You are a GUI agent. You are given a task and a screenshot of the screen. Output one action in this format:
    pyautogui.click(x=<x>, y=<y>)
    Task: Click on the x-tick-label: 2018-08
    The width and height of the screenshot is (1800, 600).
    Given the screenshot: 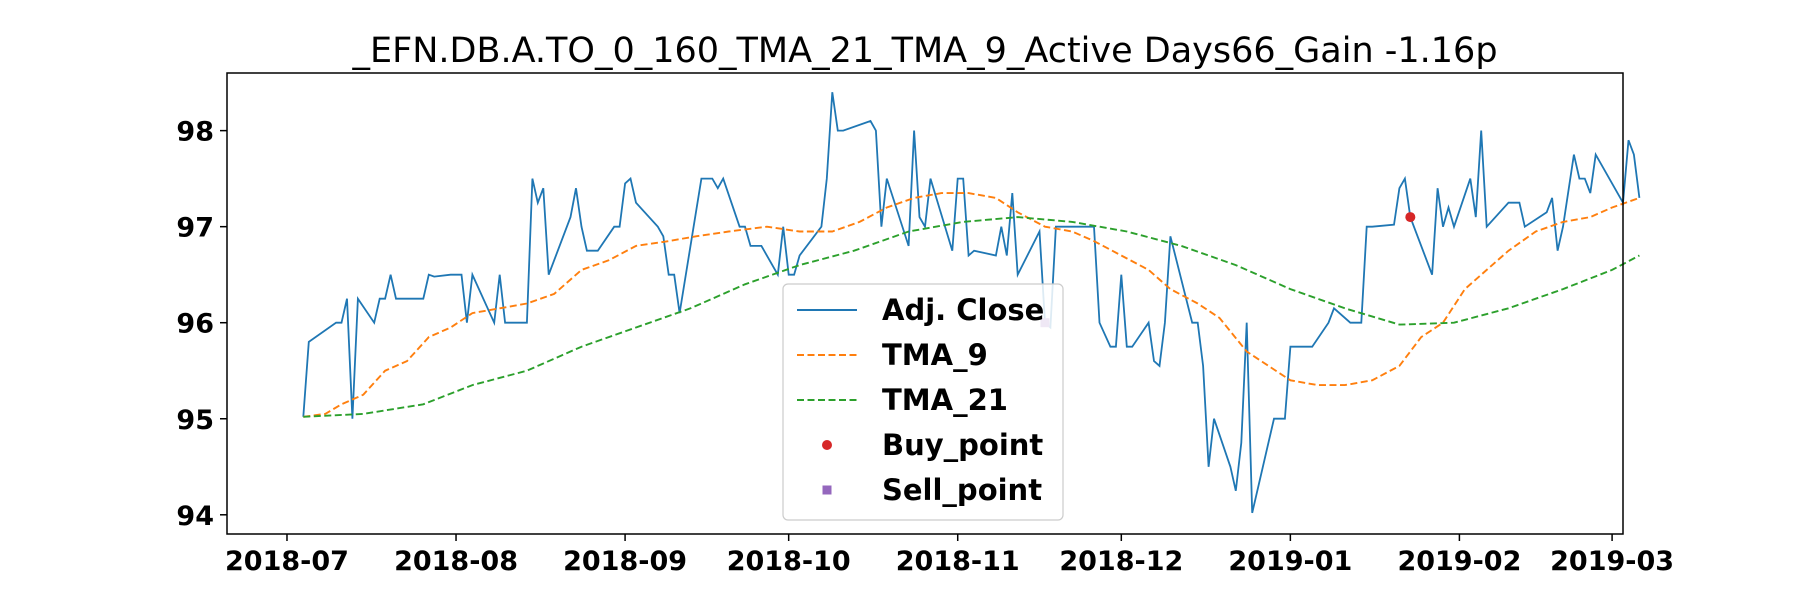 What is the action you would take?
    pyautogui.click(x=456, y=561)
    